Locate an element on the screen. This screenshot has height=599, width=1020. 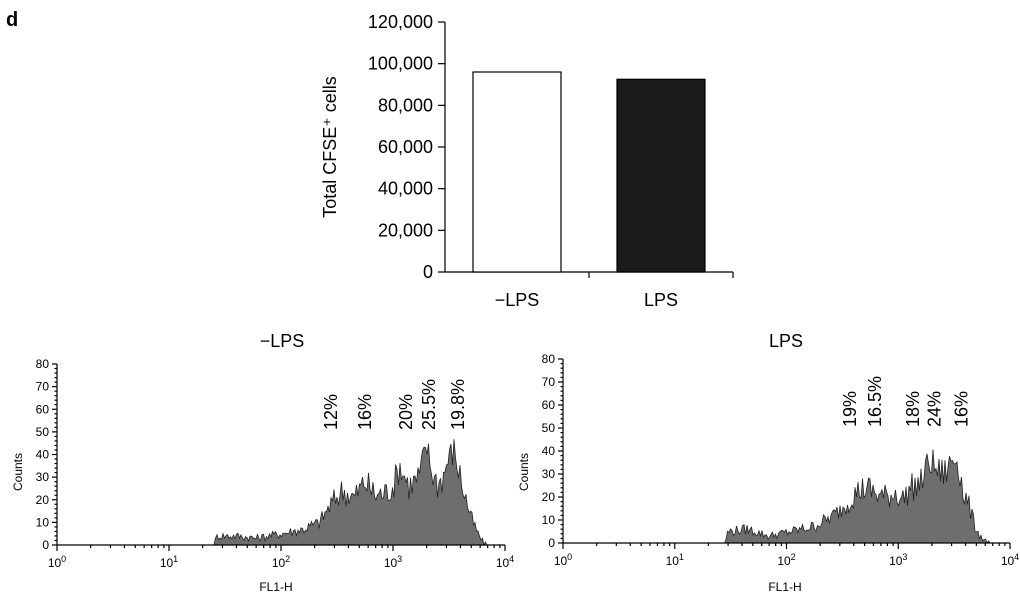
hist-percentage-label: 19.8% is located at coordinates (458, 404).